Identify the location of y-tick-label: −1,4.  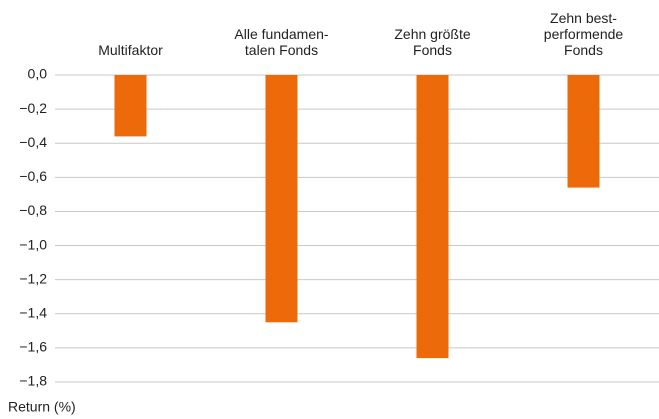
(33, 312).